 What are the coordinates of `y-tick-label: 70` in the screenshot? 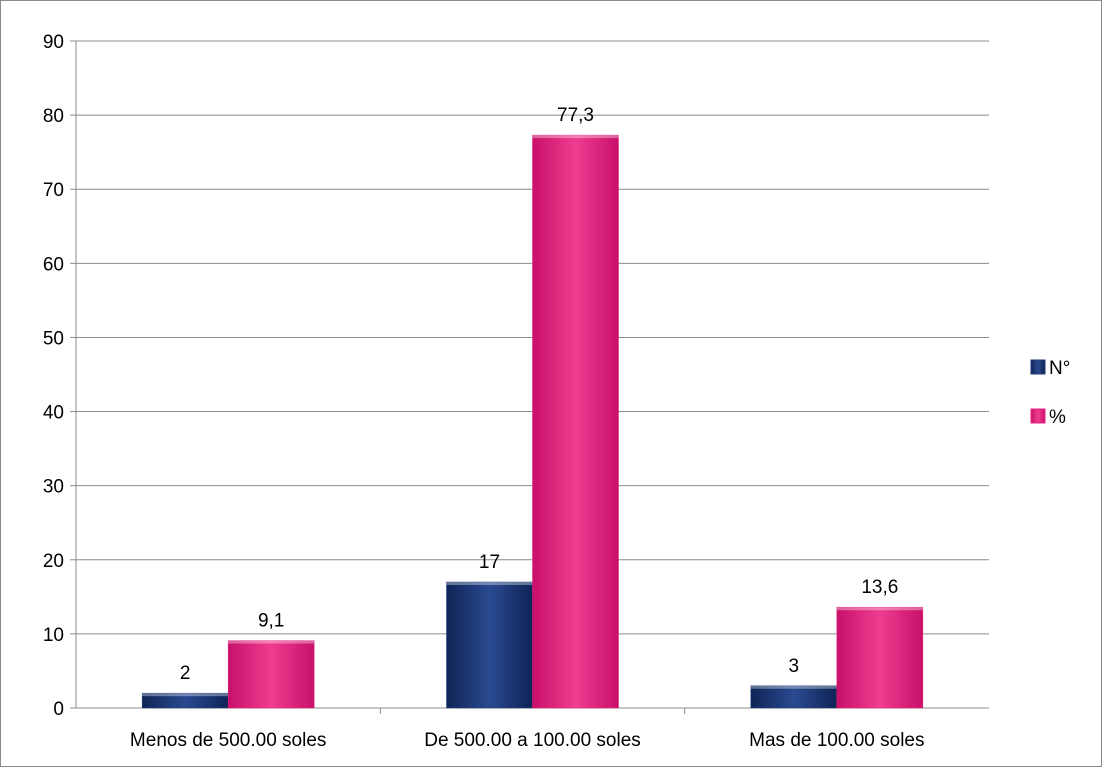 It's located at (53, 190).